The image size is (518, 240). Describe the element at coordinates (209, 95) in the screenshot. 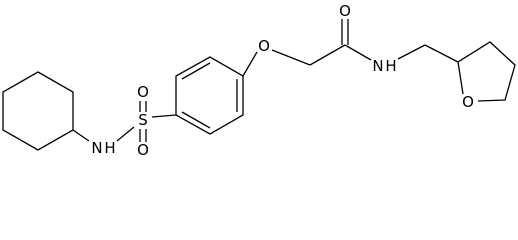

I see `benzene-ring` at that location.